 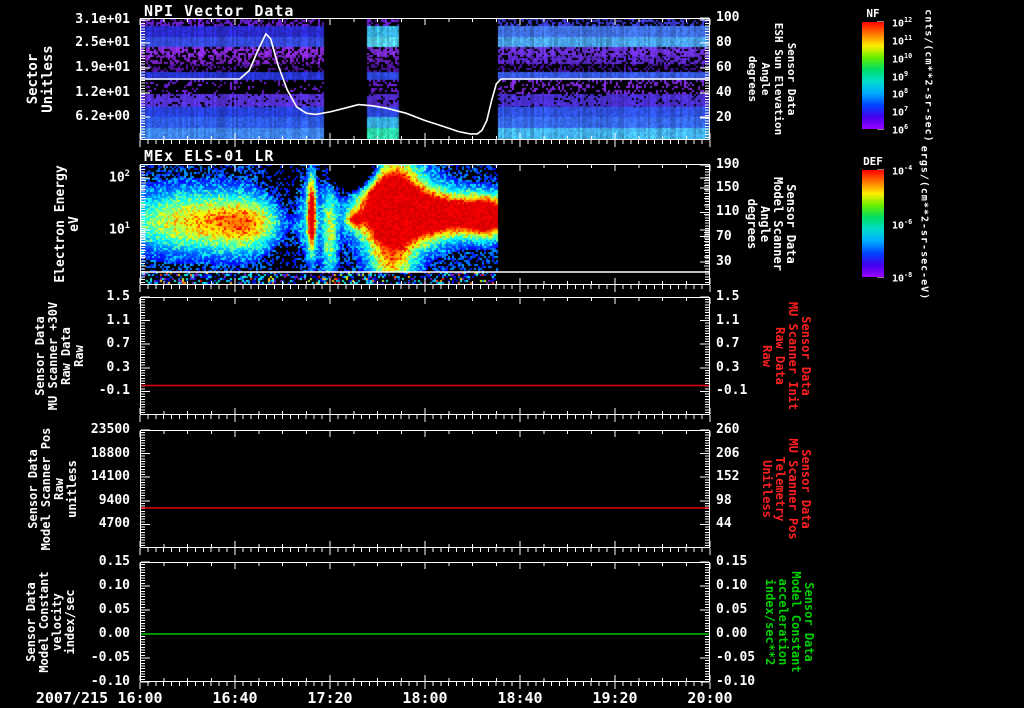 What do you see at coordinates (74, 224) in the screenshot?
I see `axis-label-line: eV` at bounding box center [74, 224].